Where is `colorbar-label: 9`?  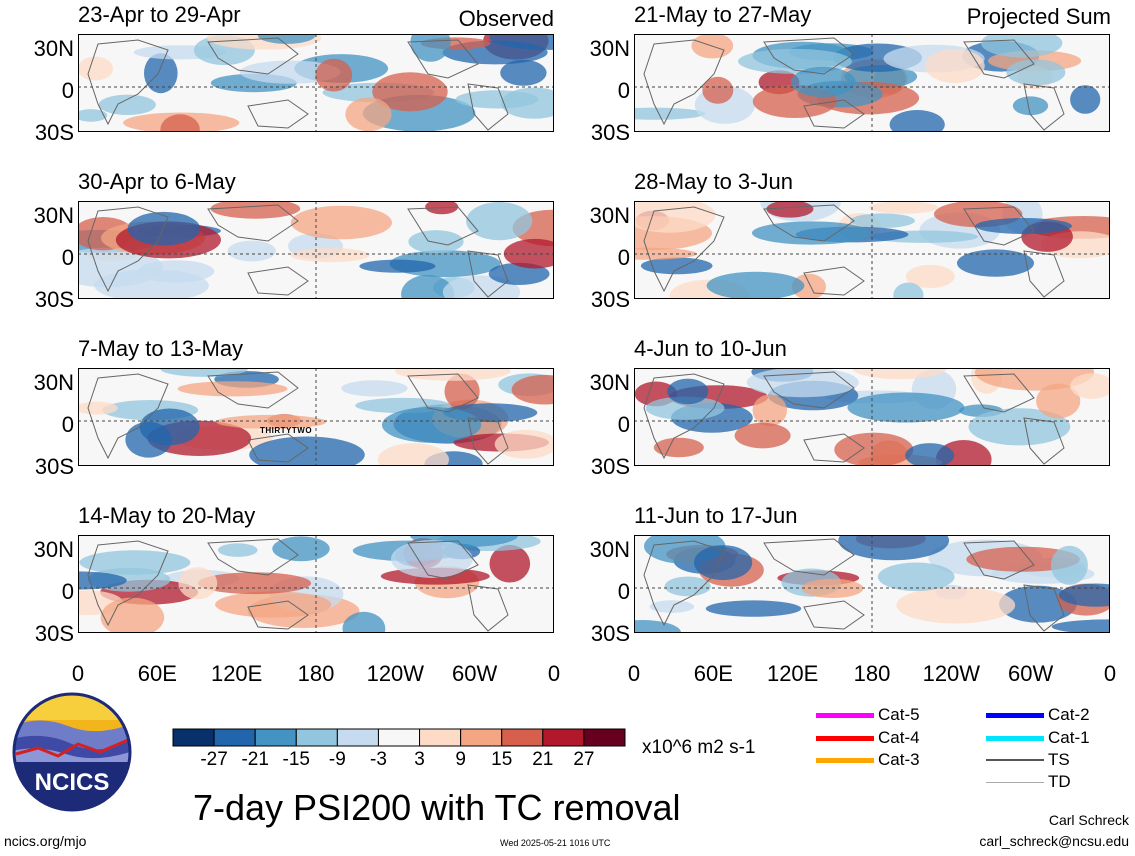
colorbar-label: 9 is located at coordinates (460, 759).